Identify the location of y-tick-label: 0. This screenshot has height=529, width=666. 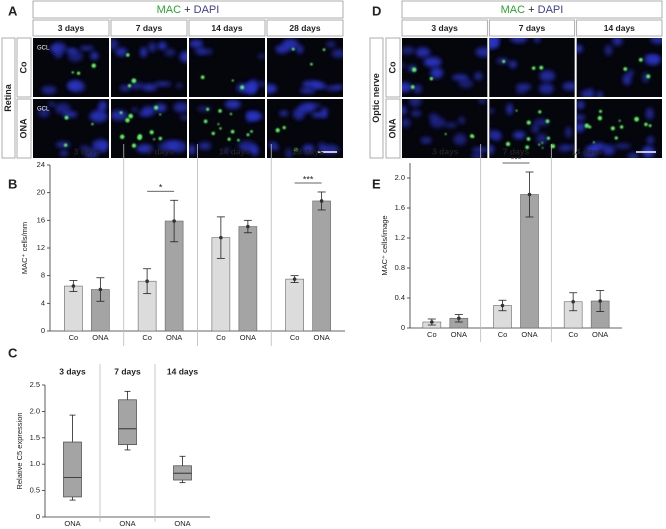
(38, 516).